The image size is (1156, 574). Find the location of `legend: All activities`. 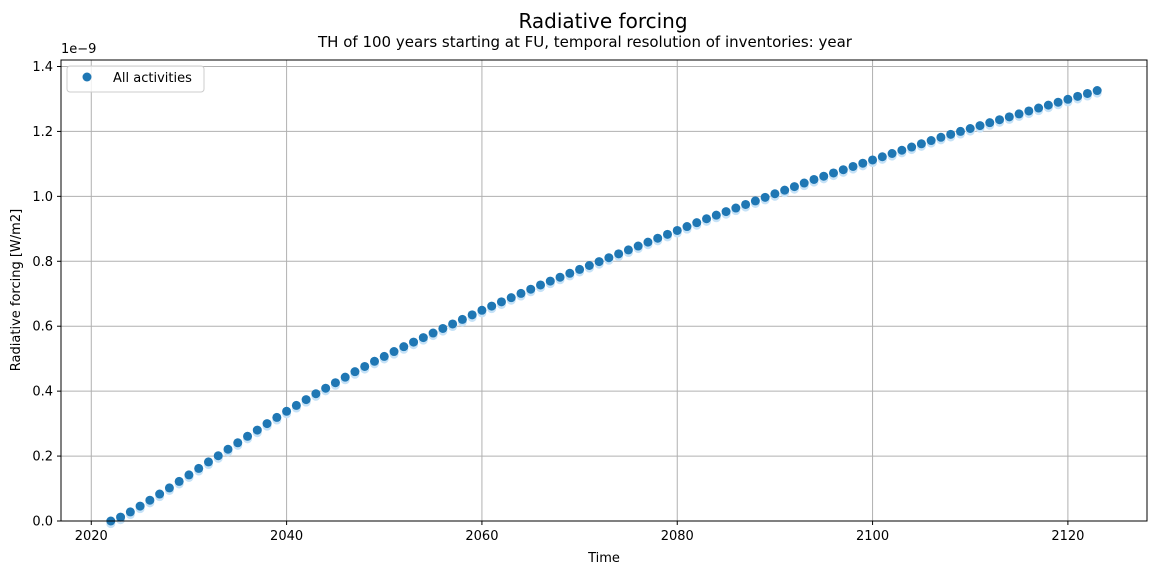

legend: All activities is located at coordinates (135, 79).